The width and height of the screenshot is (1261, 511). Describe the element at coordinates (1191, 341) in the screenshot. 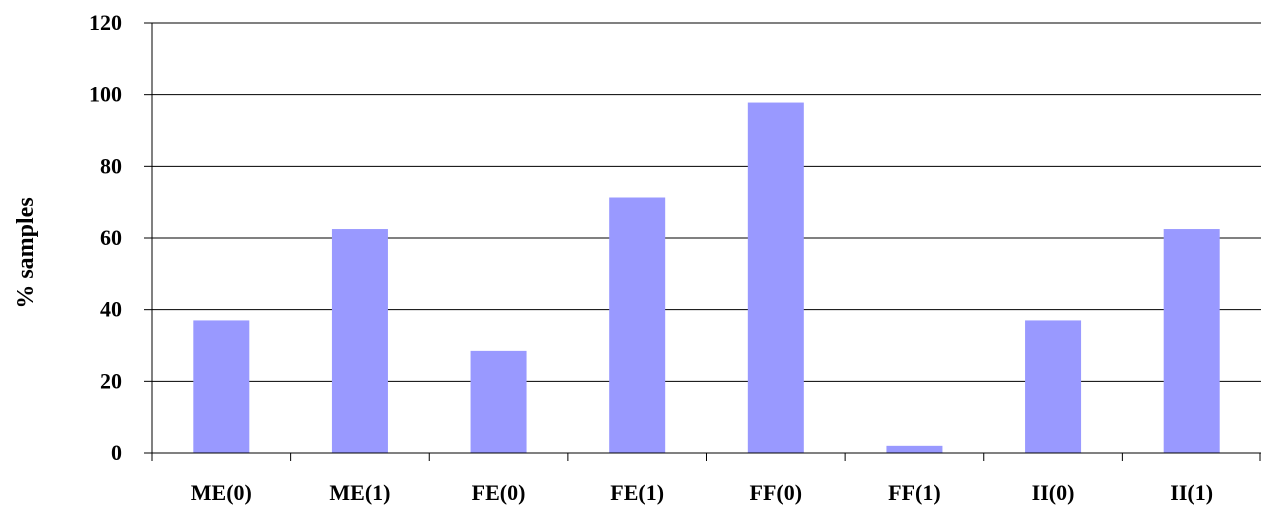

I see `bar-ii1` at that location.